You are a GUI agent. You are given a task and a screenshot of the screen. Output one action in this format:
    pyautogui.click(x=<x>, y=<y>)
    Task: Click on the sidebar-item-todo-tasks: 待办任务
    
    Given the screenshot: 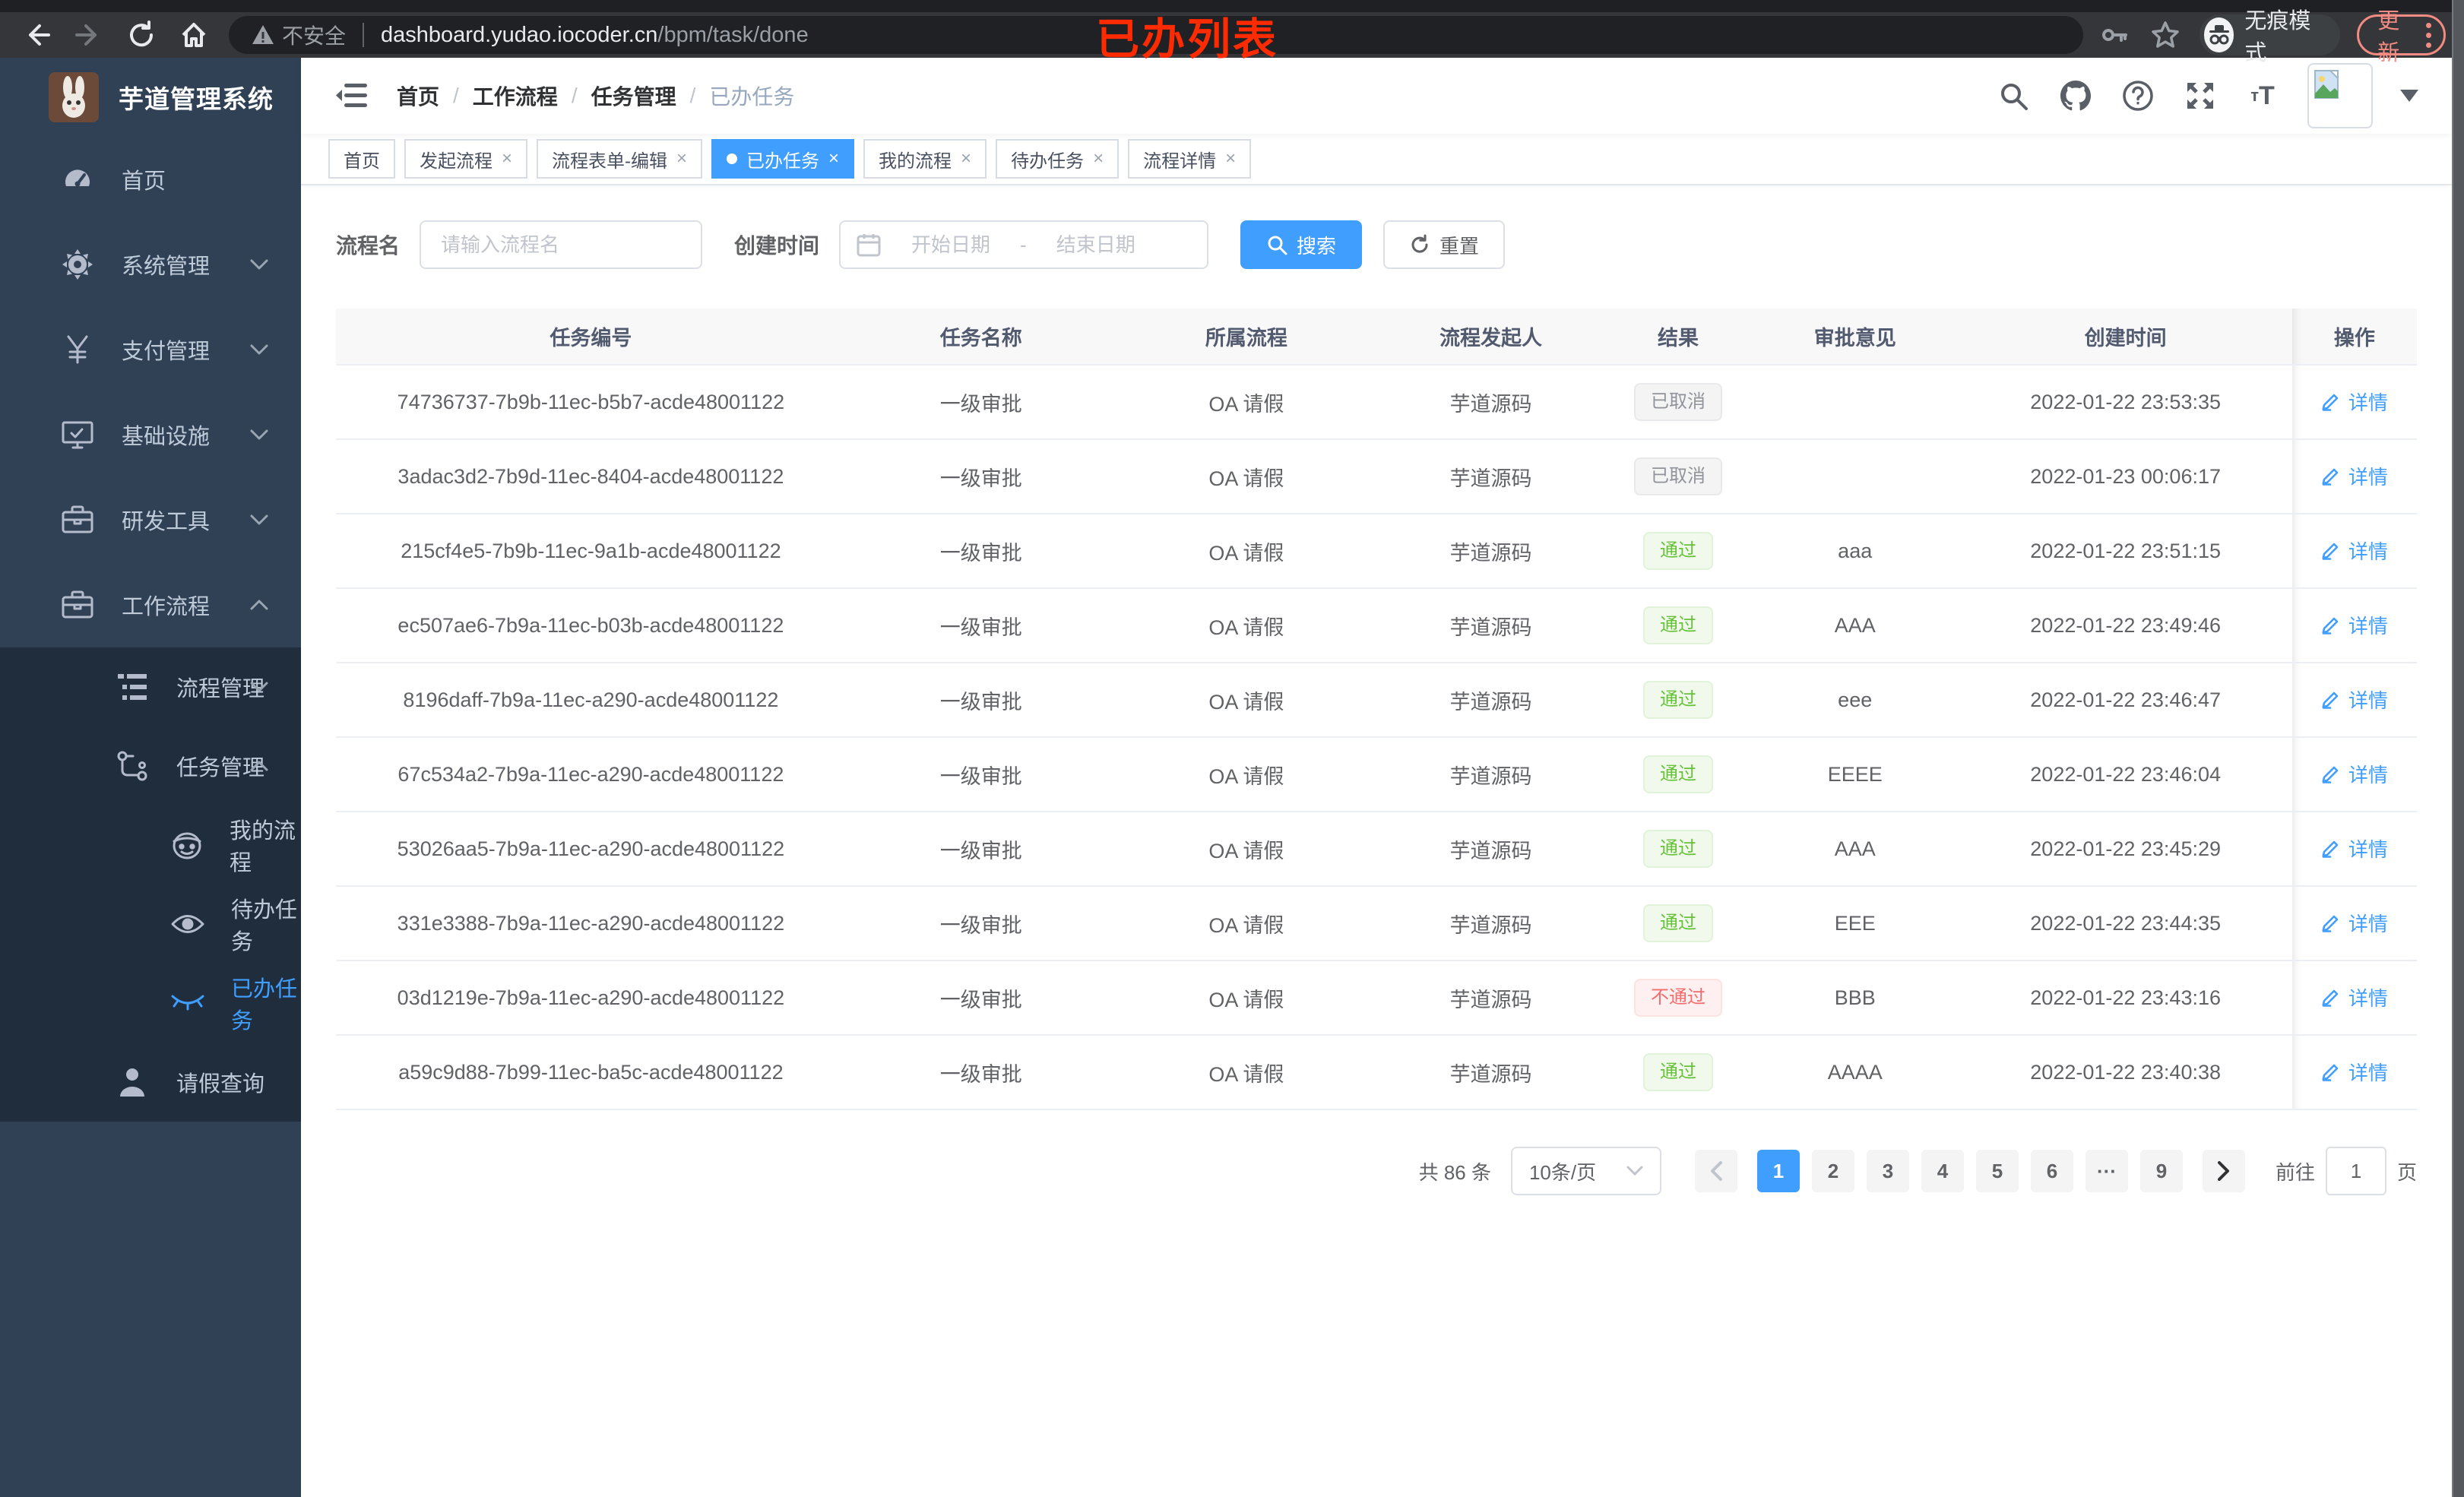 What is the action you would take?
    pyautogui.click(x=150, y=924)
    